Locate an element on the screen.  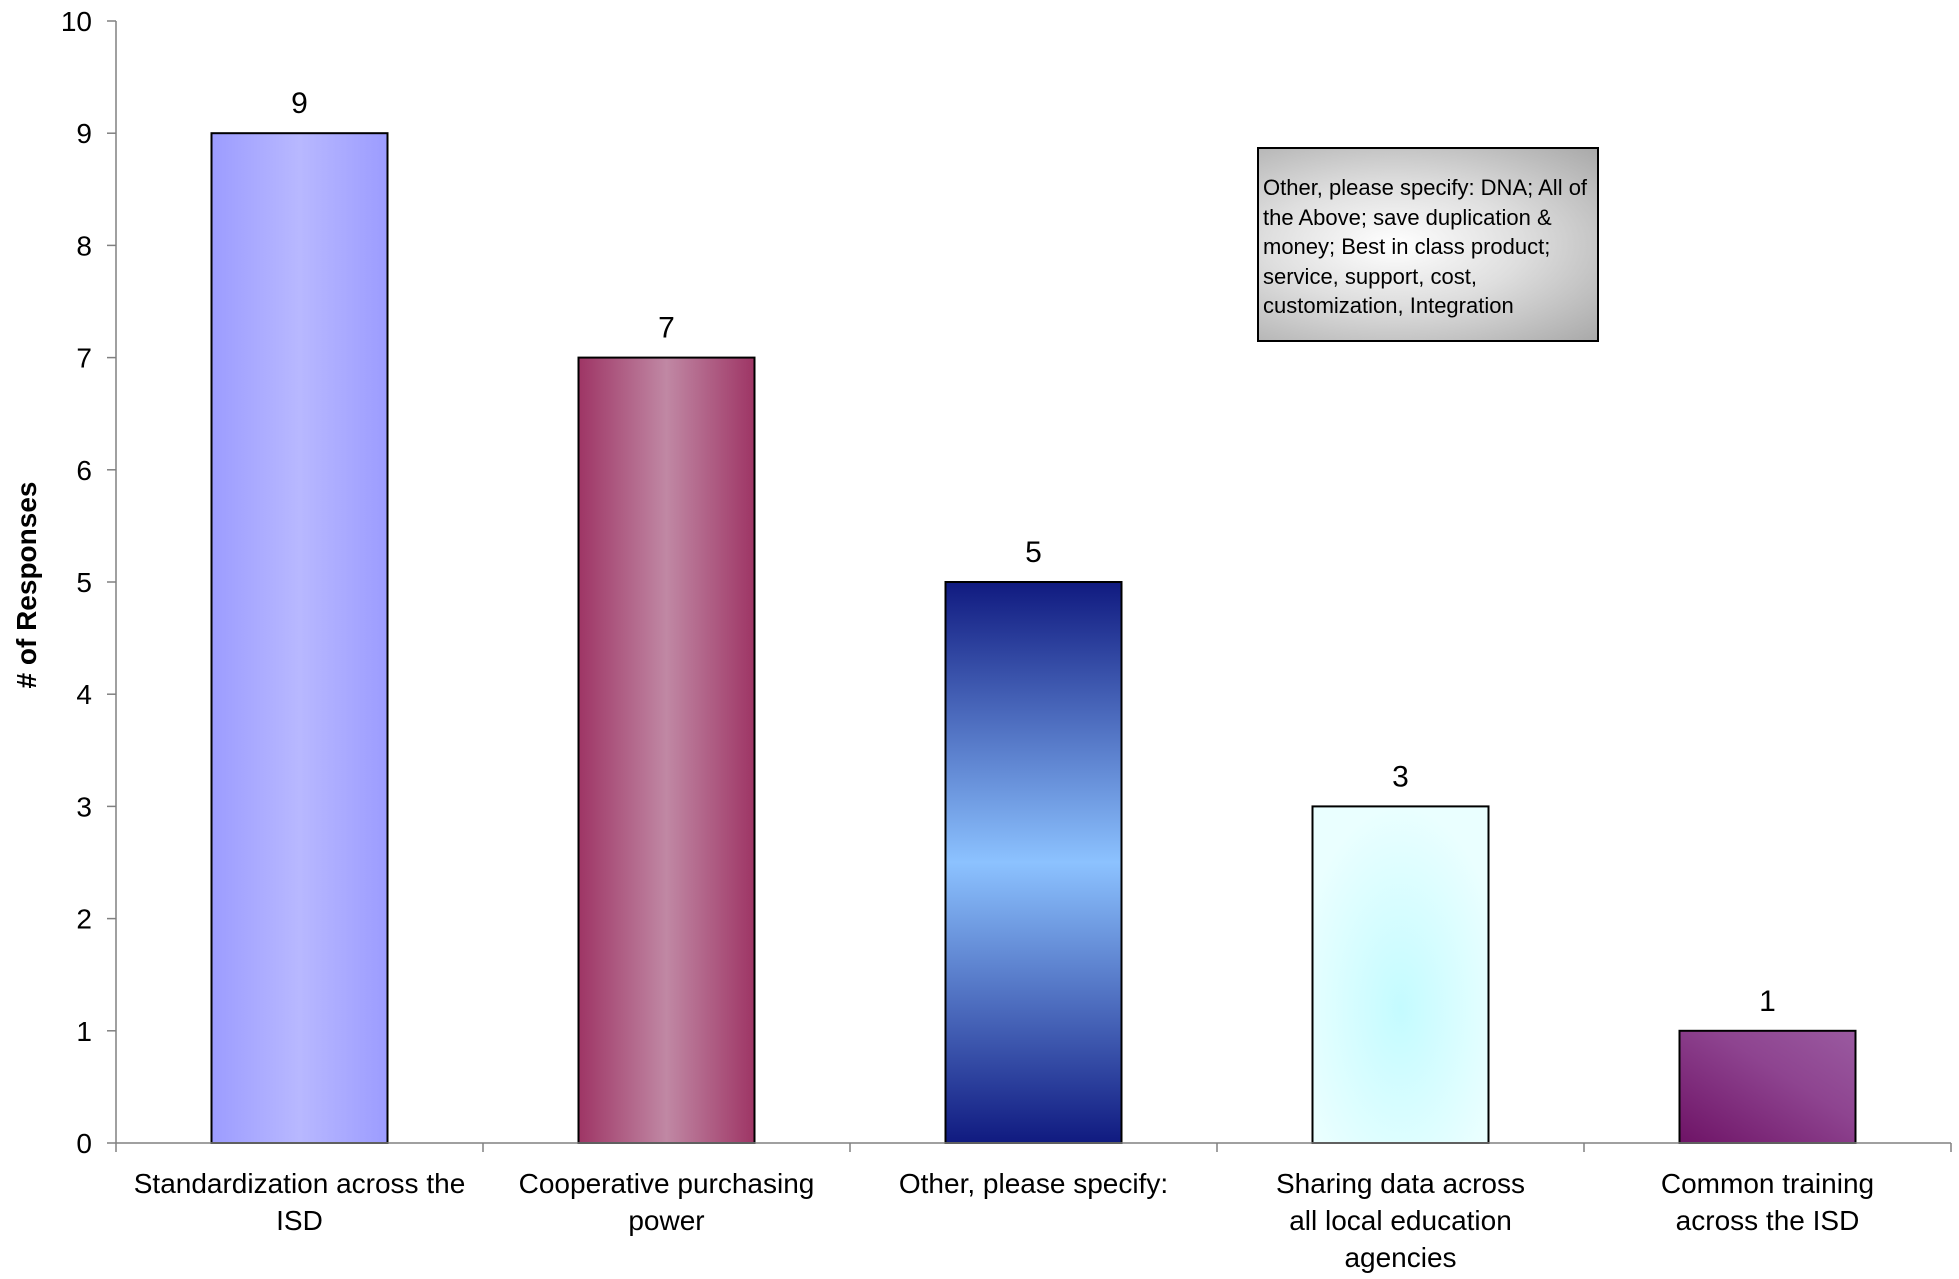
category-label-line: power is located at coordinates (666, 1220).